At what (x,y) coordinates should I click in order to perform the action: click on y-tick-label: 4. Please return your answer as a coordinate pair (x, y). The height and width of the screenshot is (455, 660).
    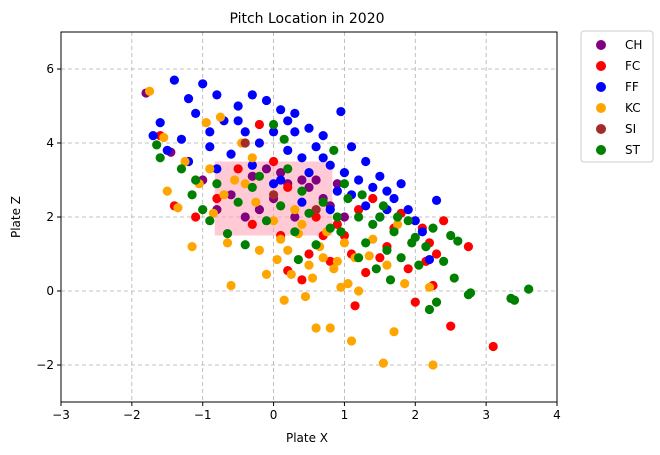
    Looking at the image, I should click on (50, 143).